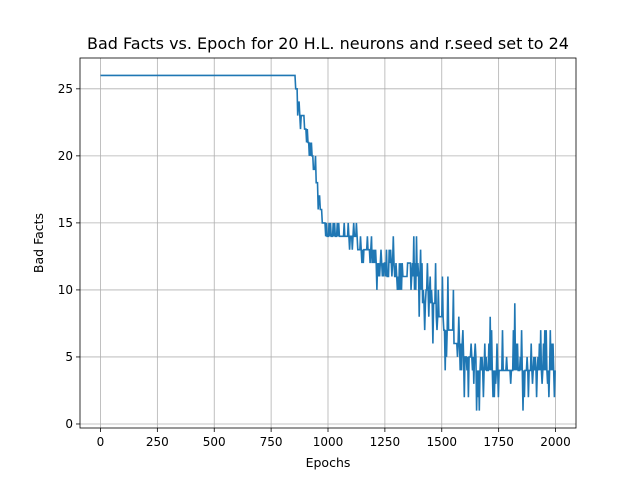  I want to click on x-tick-label: 1250, so click(385, 442).